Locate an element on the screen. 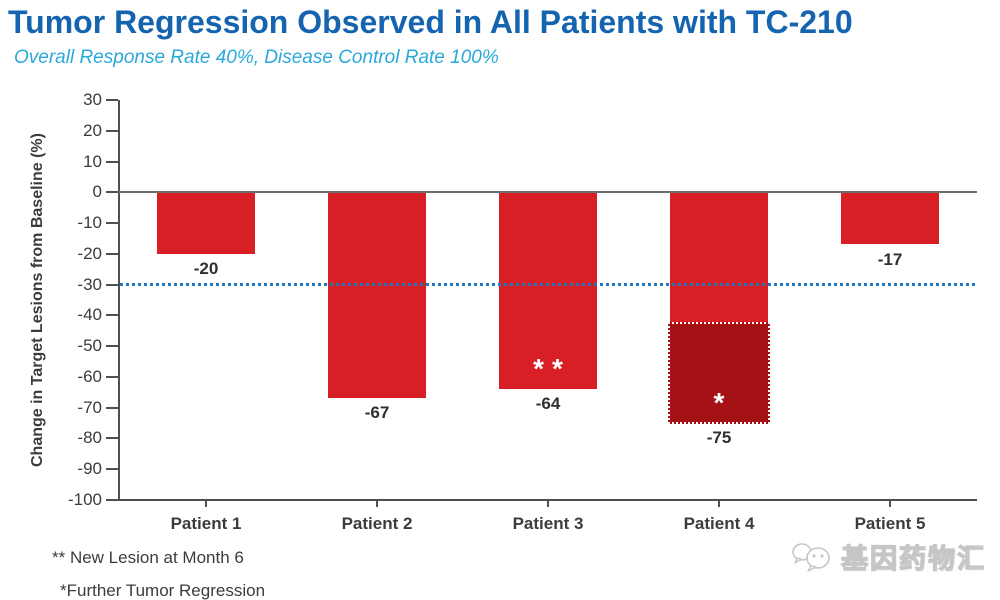 This screenshot has height=600, width=1000. x-category-label-patient-3: Patient 3 is located at coordinates (548, 523).